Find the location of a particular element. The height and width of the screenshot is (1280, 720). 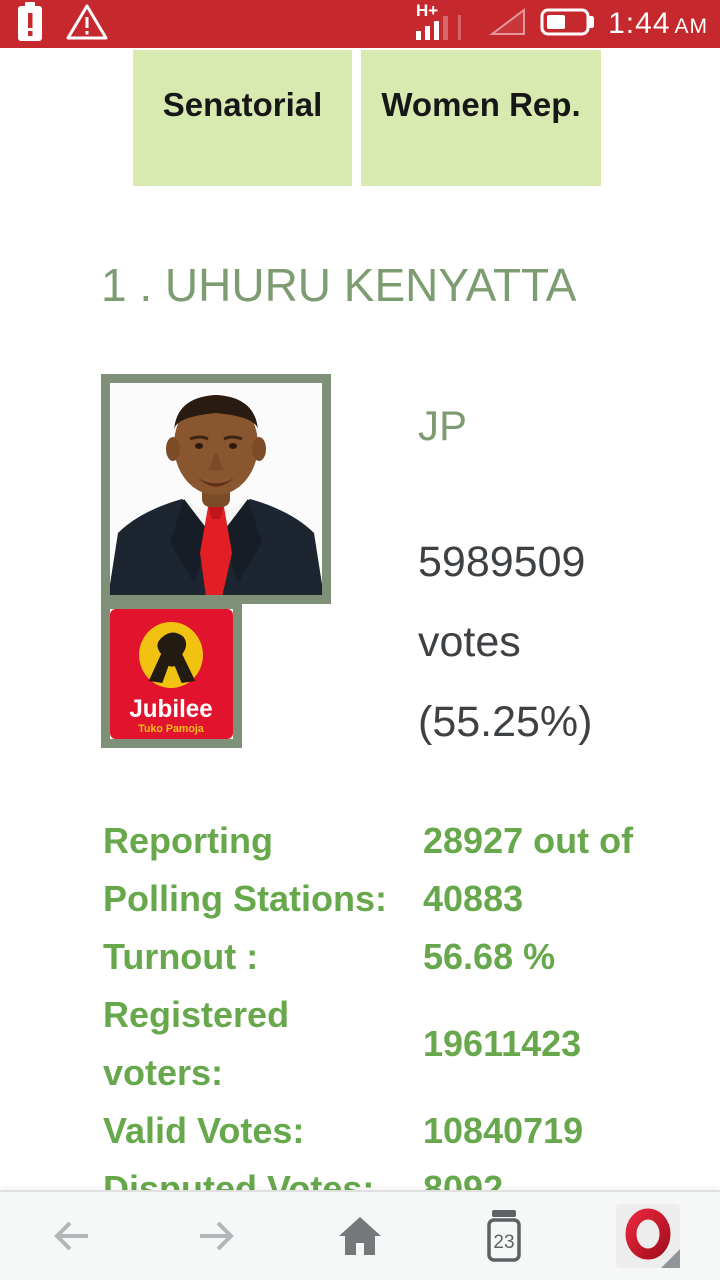

battery-level-icon is located at coordinates (568, 24).